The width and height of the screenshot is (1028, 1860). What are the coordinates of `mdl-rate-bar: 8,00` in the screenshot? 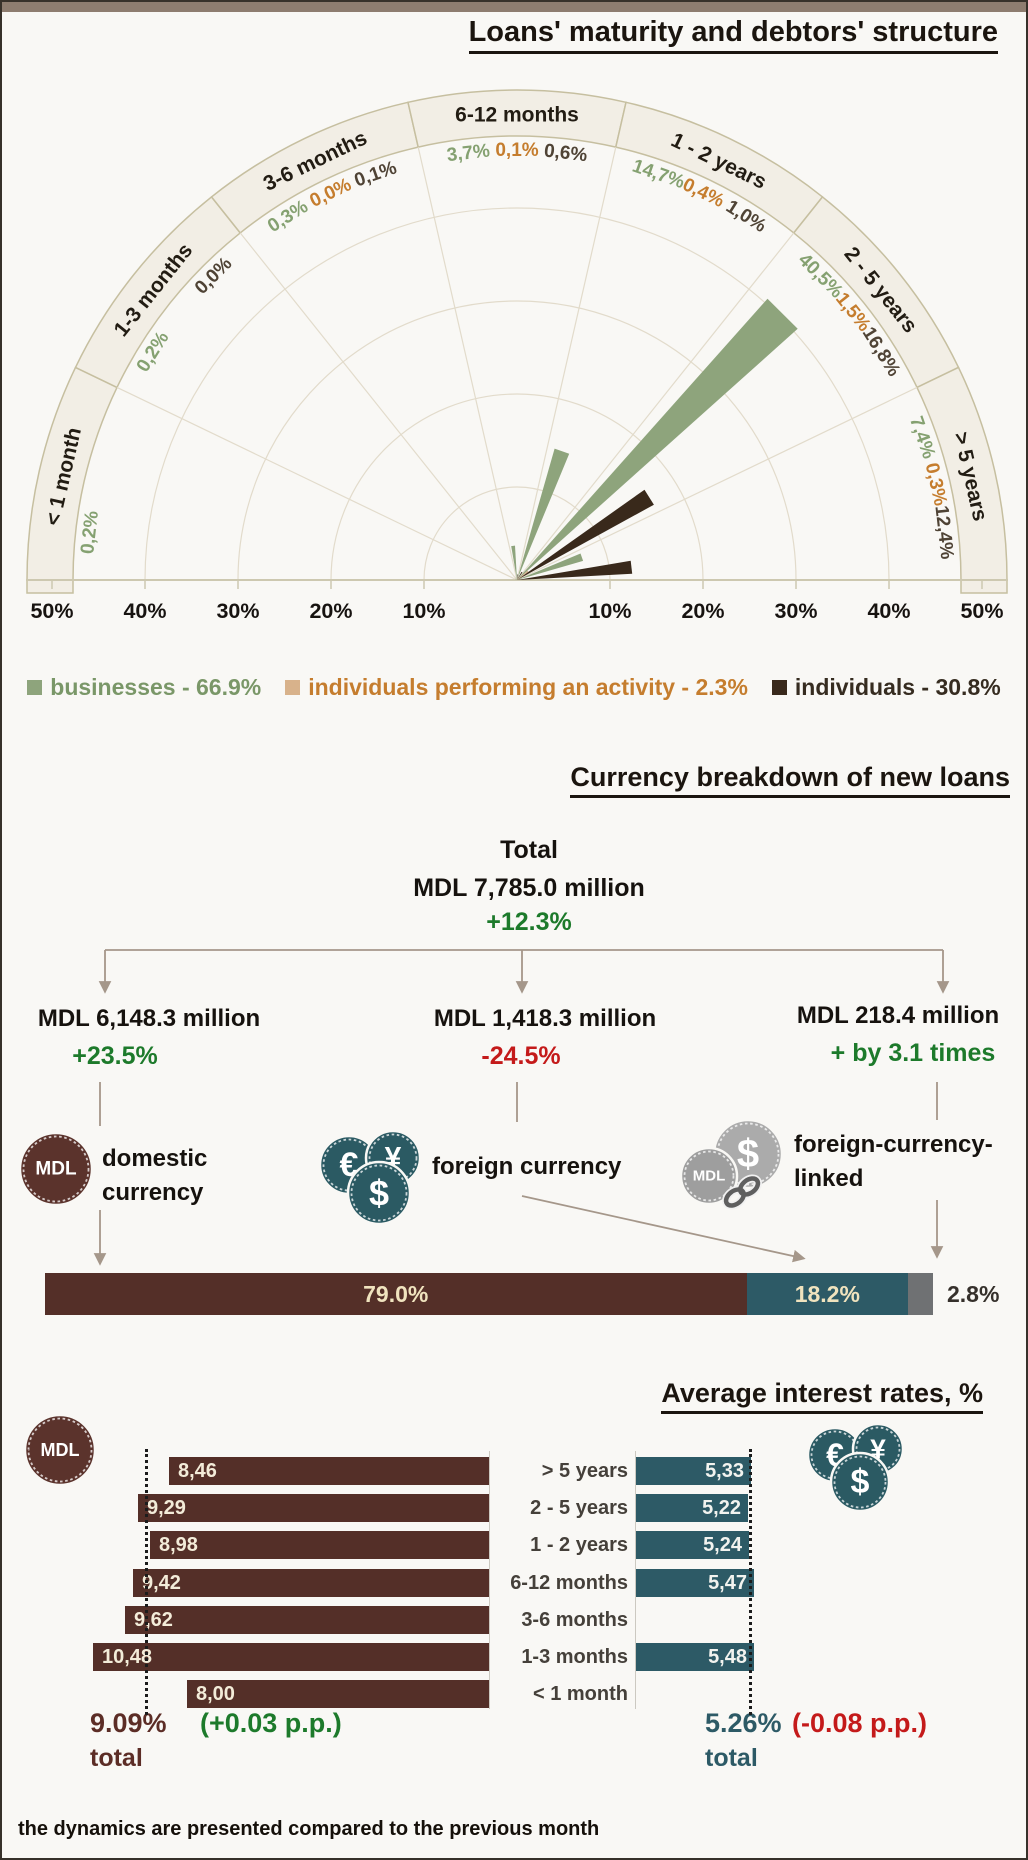 It's located at (338, 1694).